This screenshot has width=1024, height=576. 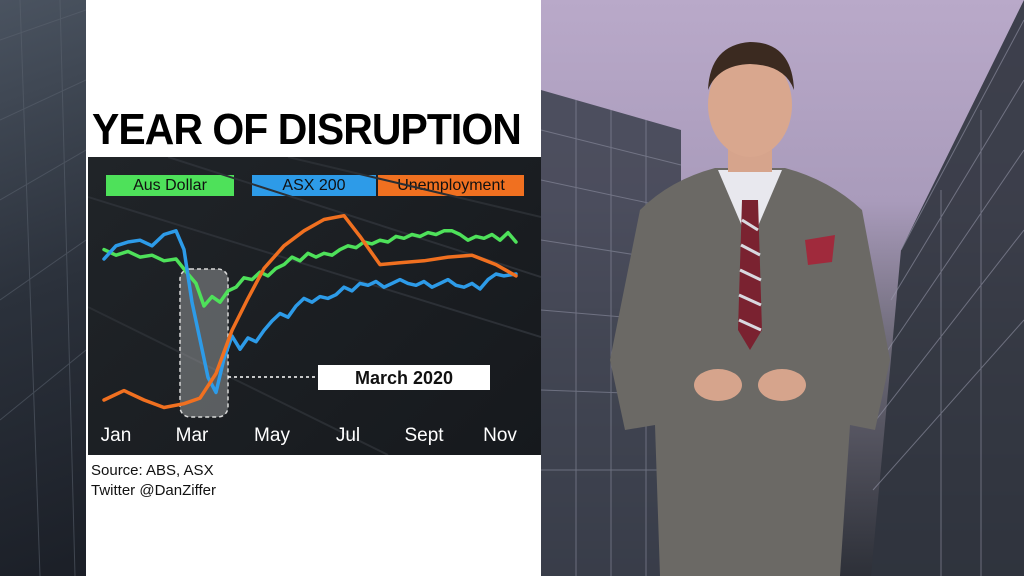 I want to click on source-line-2: Twitter @DanZiffer, so click(x=153, y=490).